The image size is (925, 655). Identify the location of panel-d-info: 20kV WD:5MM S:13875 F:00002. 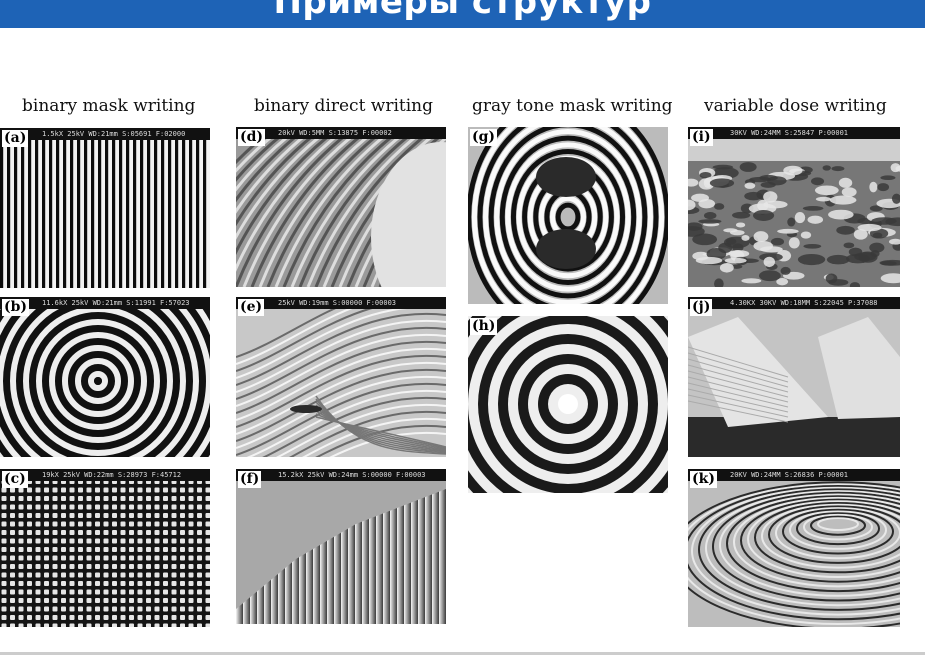
(341, 133).